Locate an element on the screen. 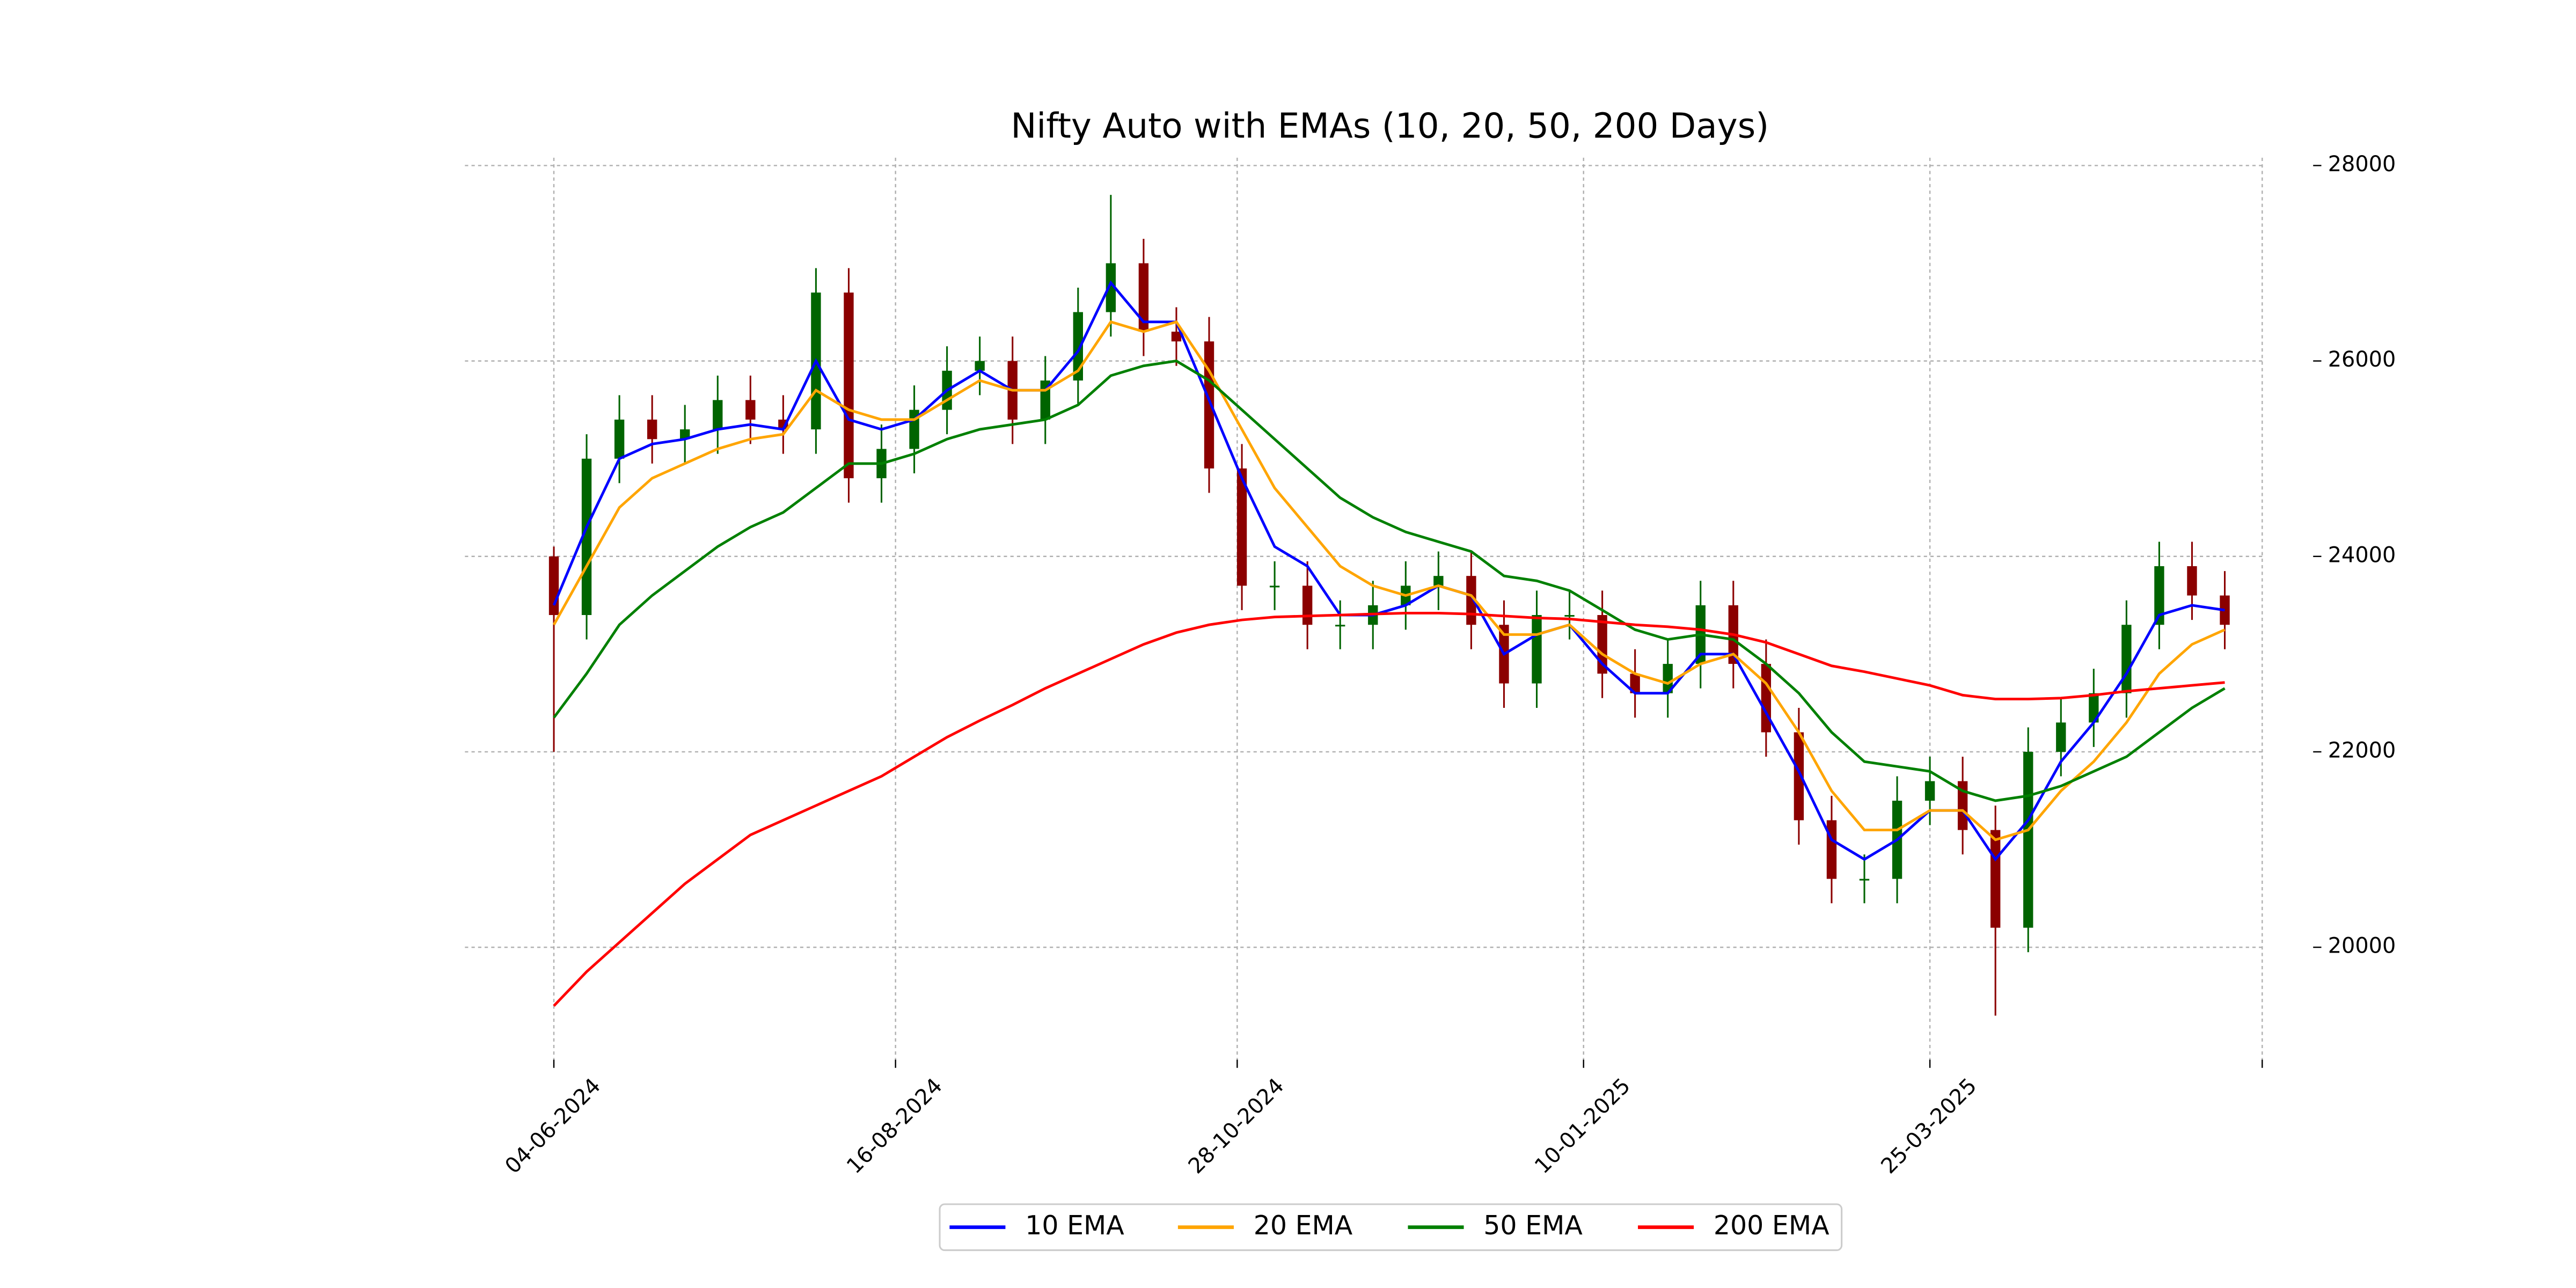  legend-box is located at coordinates (1391, 1227).